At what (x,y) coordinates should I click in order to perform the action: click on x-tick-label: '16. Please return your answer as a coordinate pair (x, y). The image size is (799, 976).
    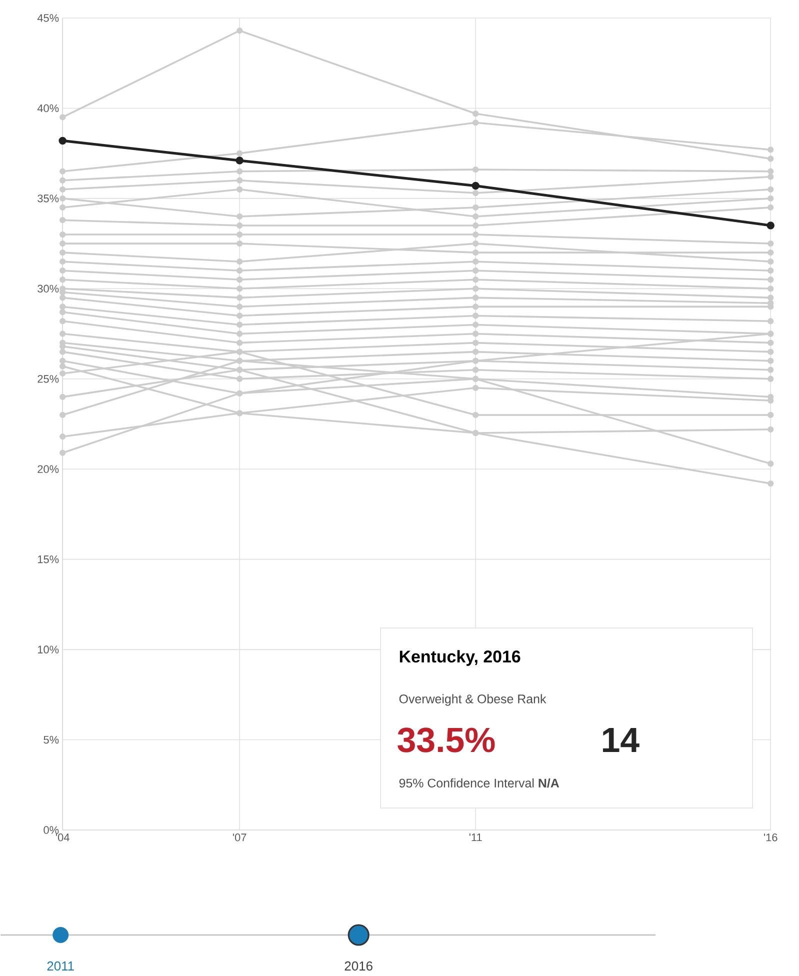
    Looking at the image, I should click on (771, 838).